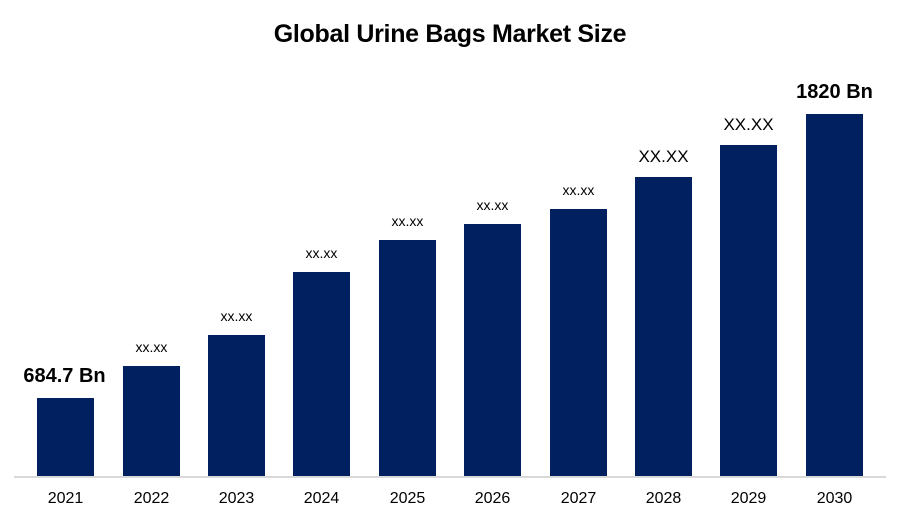 Image resolution: width=900 pixels, height=525 pixels. Describe the element at coordinates (151, 421) in the screenshot. I see `bar-2022` at that location.